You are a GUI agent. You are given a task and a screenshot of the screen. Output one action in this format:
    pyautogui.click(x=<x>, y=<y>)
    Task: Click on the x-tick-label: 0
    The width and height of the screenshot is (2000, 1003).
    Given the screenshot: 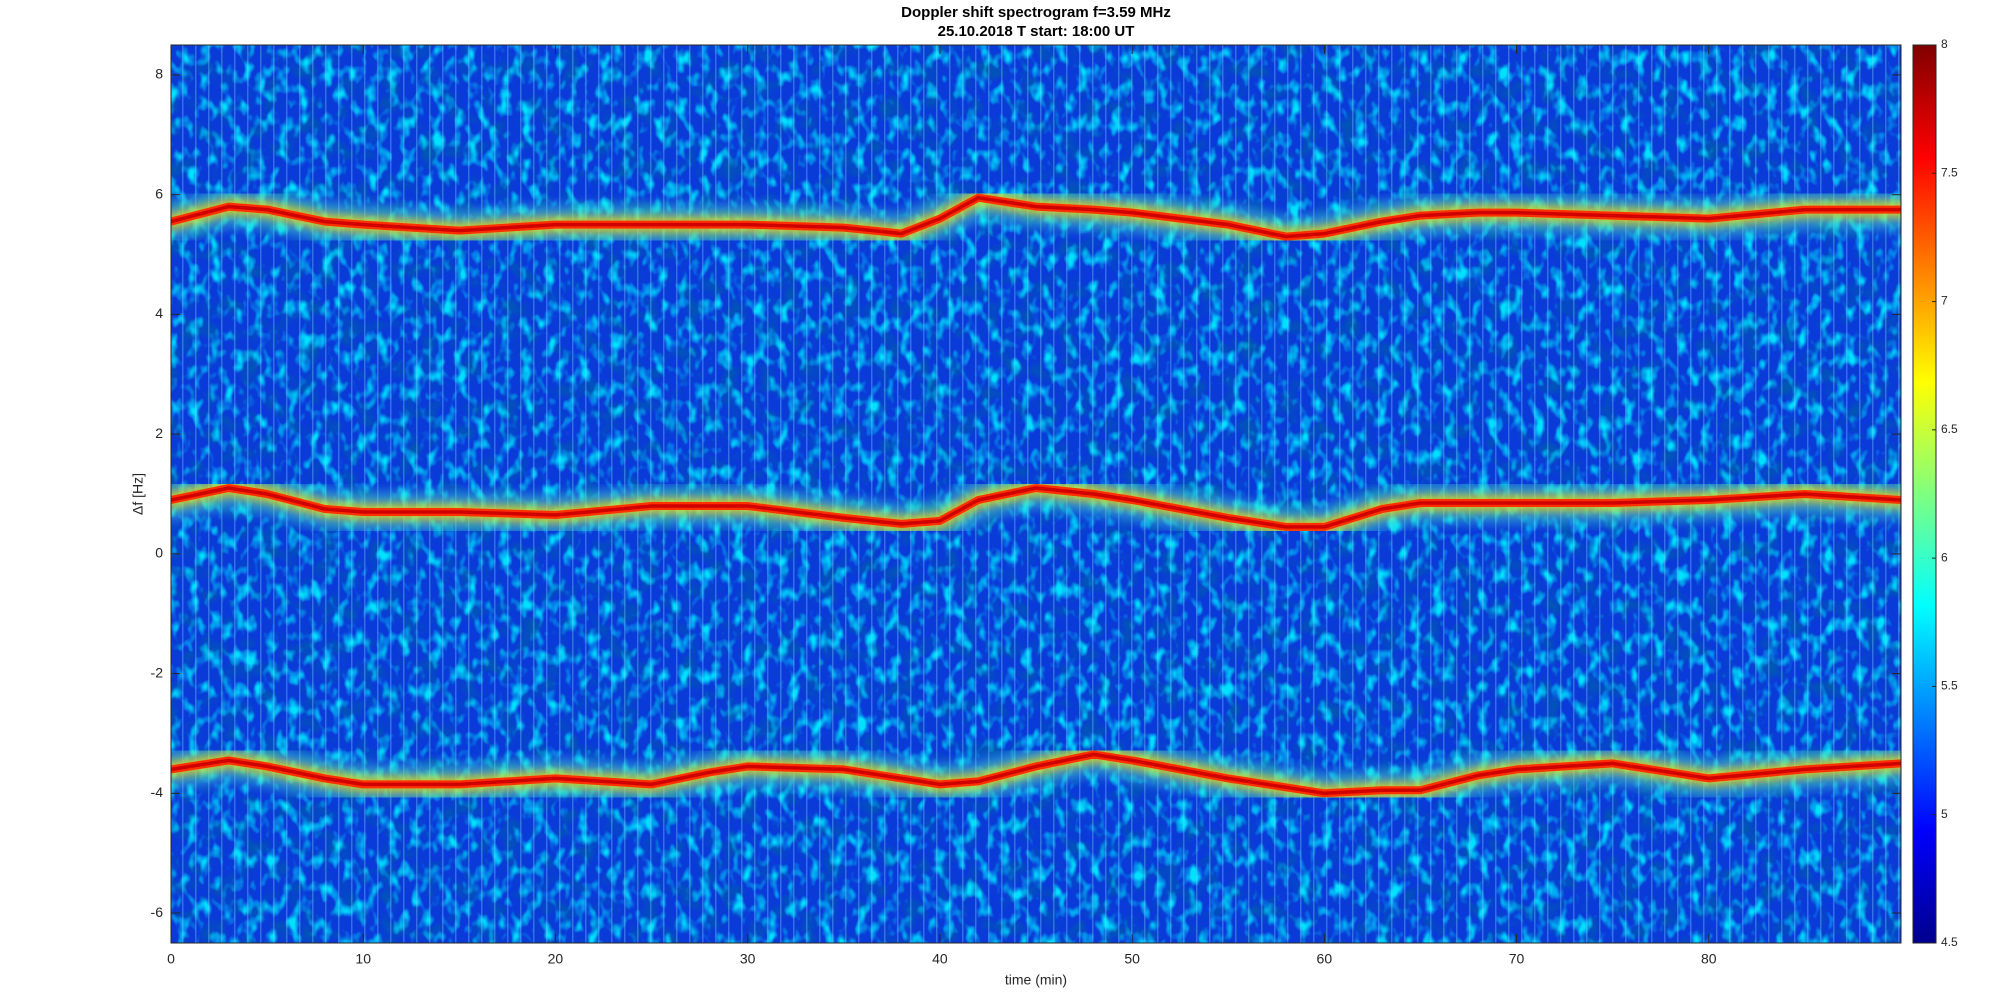 What is the action you would take?
    pyautogui.click(x=171, y=959)
    